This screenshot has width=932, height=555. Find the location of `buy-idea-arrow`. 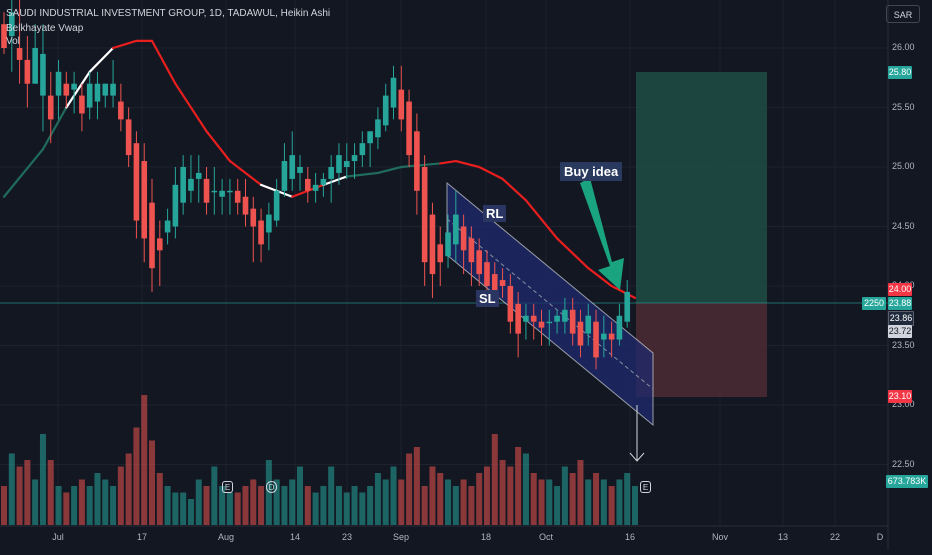

buy-idea-arrow is located at coordinates (602, 234).